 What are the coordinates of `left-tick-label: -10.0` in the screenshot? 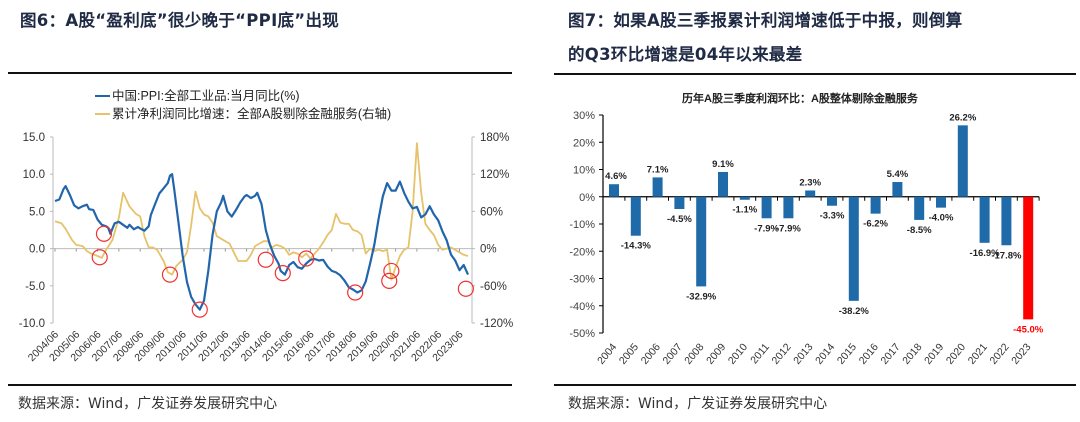 It's located at (32, 324).